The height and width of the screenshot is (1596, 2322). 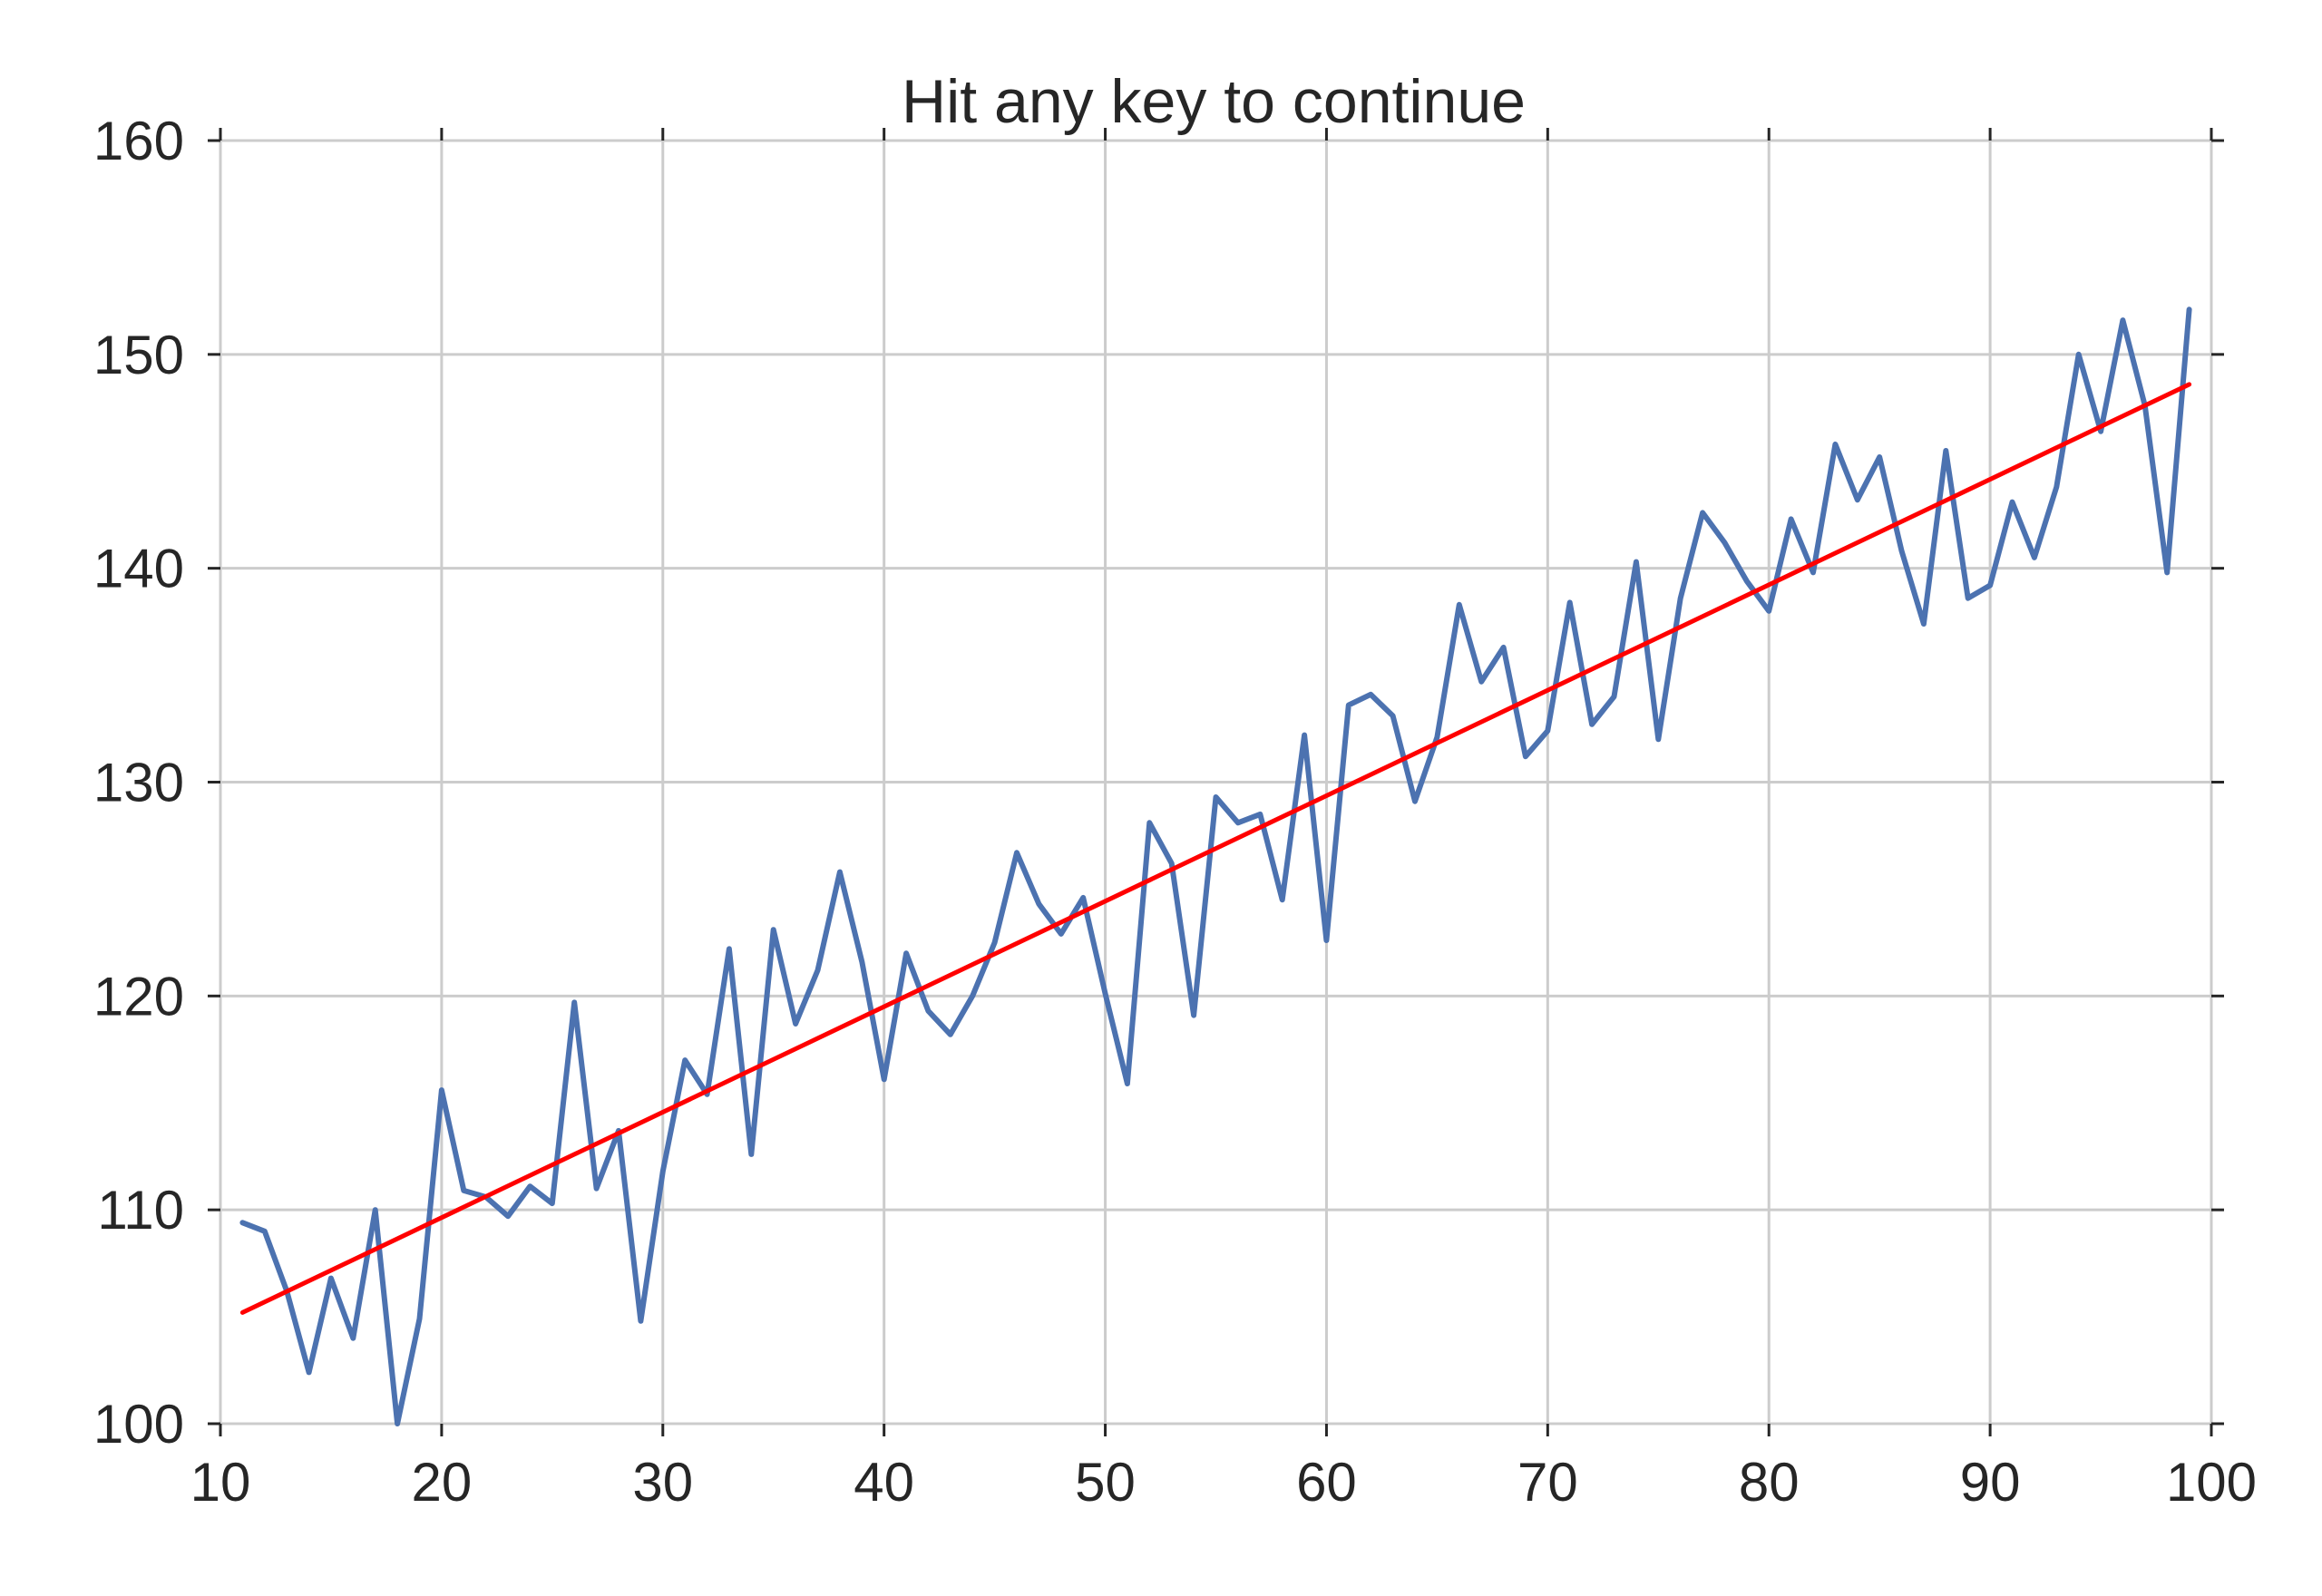 I want to click on x-tick-label: 80, so click(x=1769, y=1482).